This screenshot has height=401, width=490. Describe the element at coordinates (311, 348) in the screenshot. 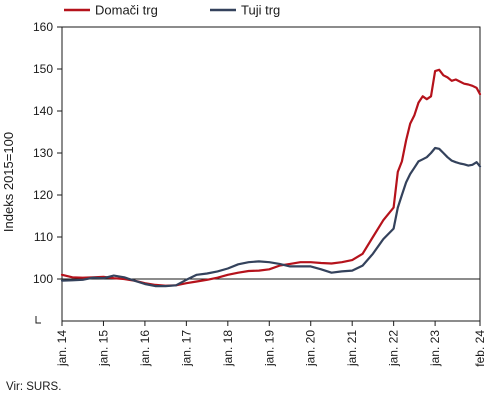

I see `x-tick-label: jan. 20` at that location.